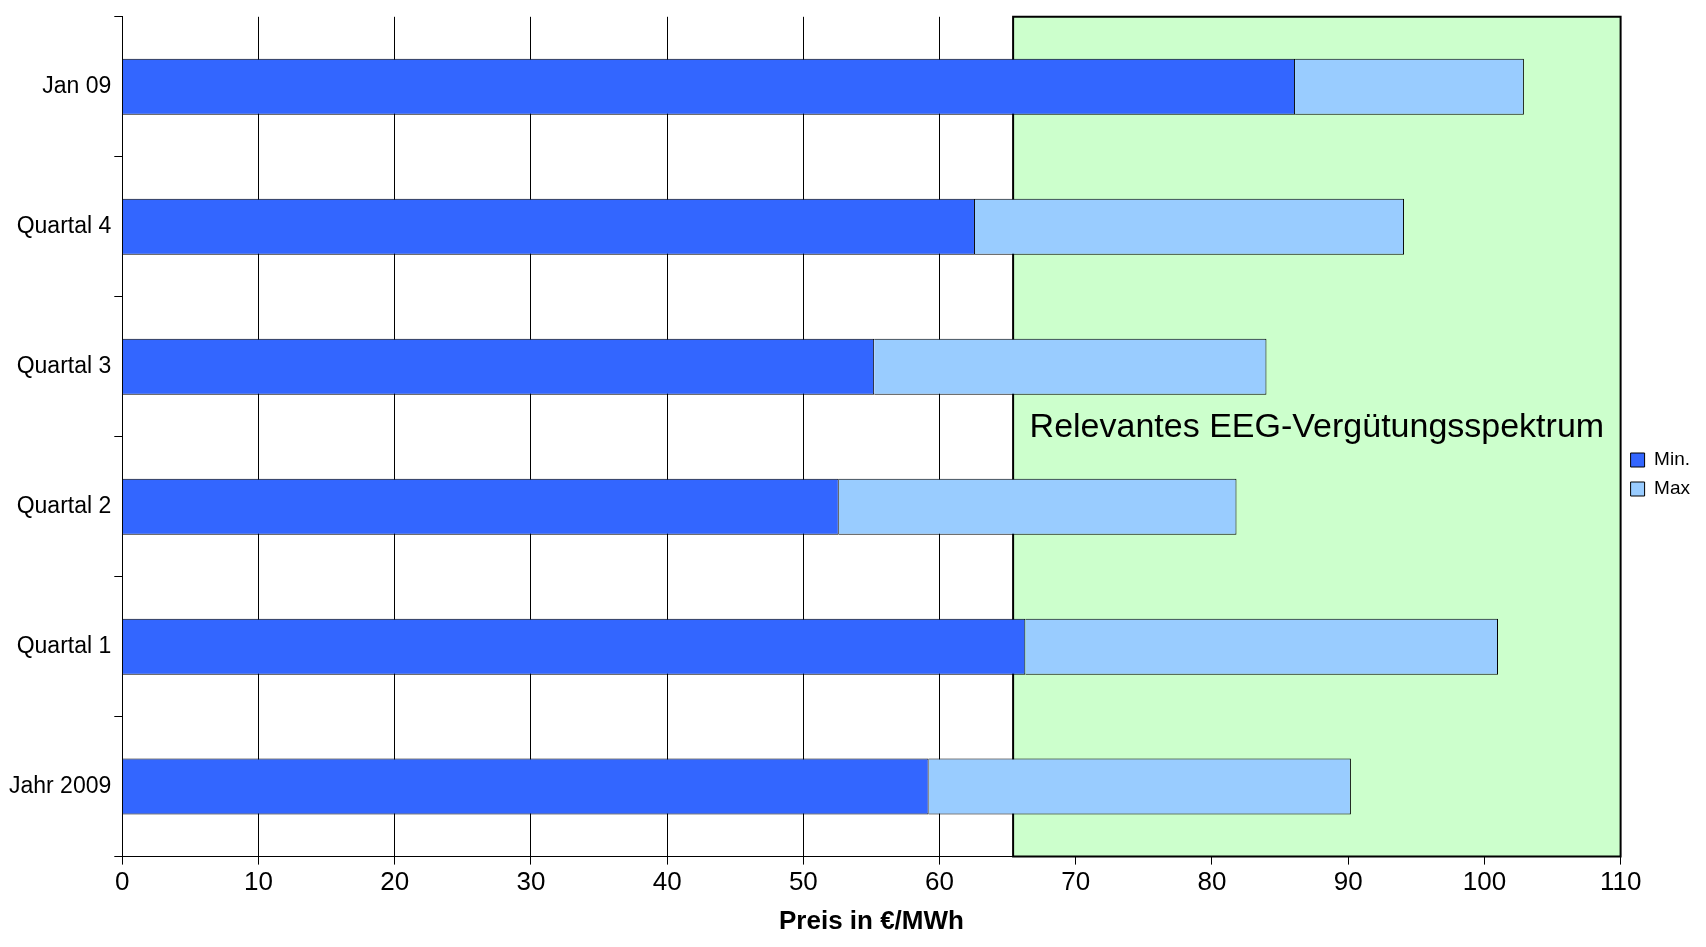 The height and width of the screenshot is (947, 1706). I want to click on band-label: Relevantes EEG-Vergütungsspektrum, so click(1317, 424).